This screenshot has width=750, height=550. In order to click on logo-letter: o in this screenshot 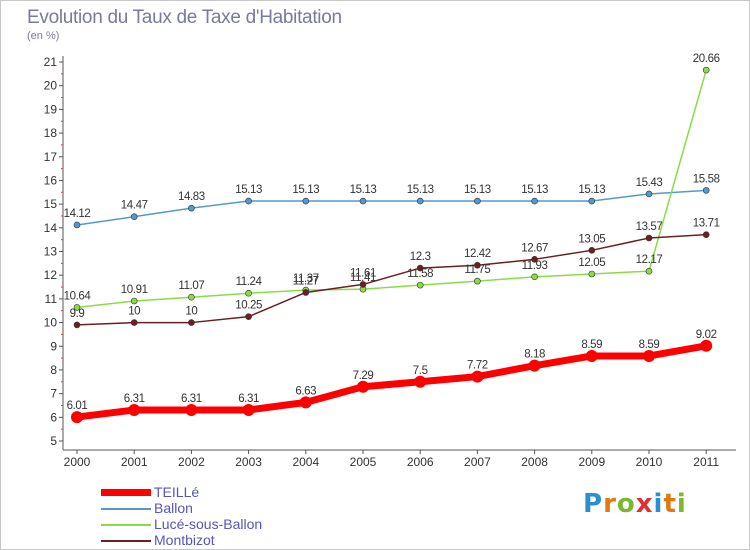, I will do `click(626, 504)`.